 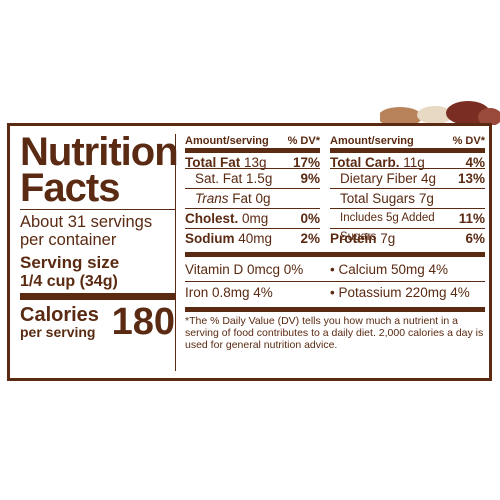 What do you see at coordinates (70, 188) in the screenshot?
I see `title-line2: Facts` at bounding box center [70, 188].